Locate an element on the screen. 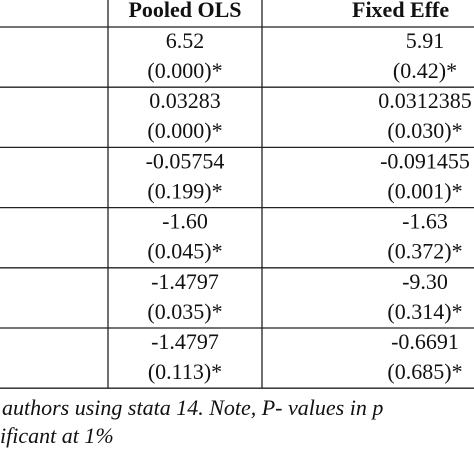  p-value: (0.001)* is located at coordinates (424, 190).